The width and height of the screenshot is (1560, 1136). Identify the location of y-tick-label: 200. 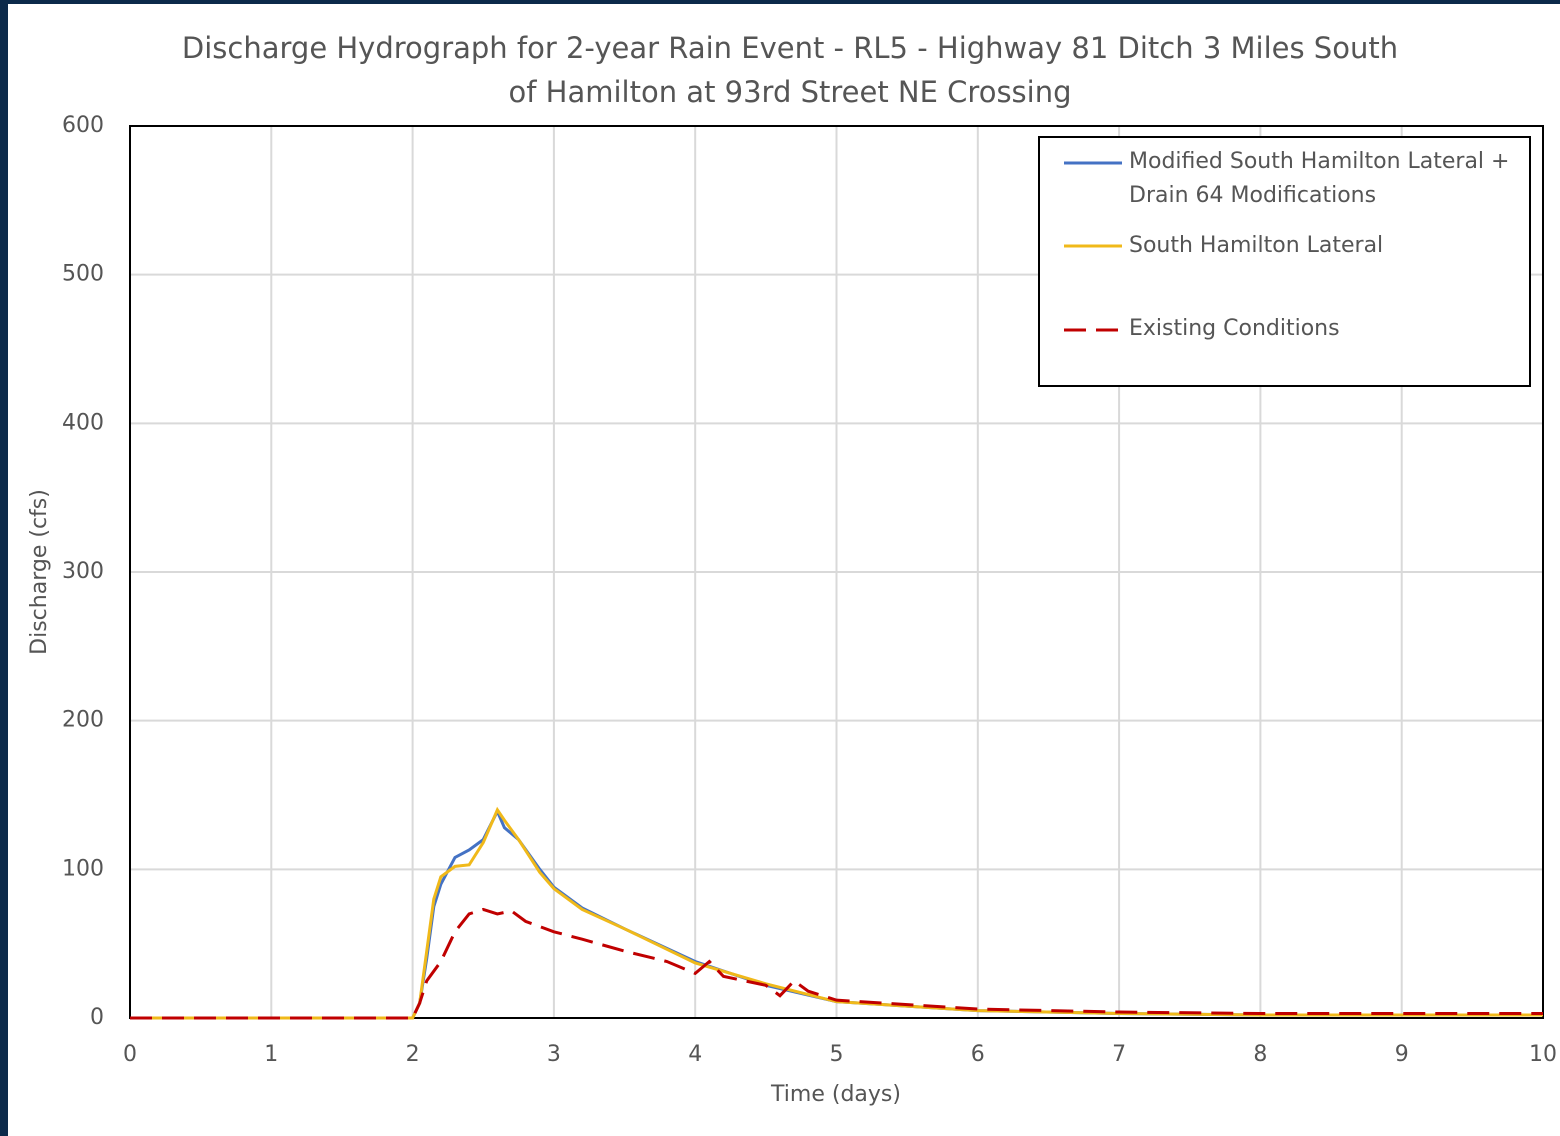
(83, 720).